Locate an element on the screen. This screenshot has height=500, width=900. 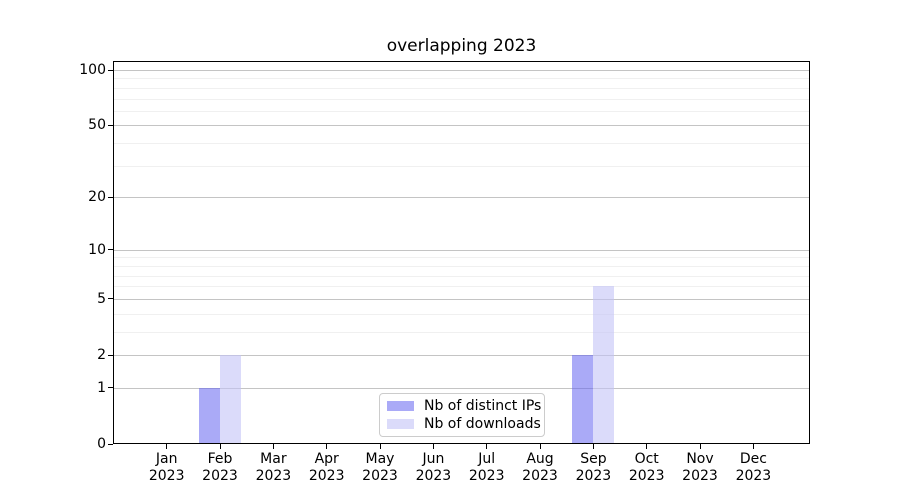
x-tick-label: Jul 2023 is located at coordinates (487, 468).